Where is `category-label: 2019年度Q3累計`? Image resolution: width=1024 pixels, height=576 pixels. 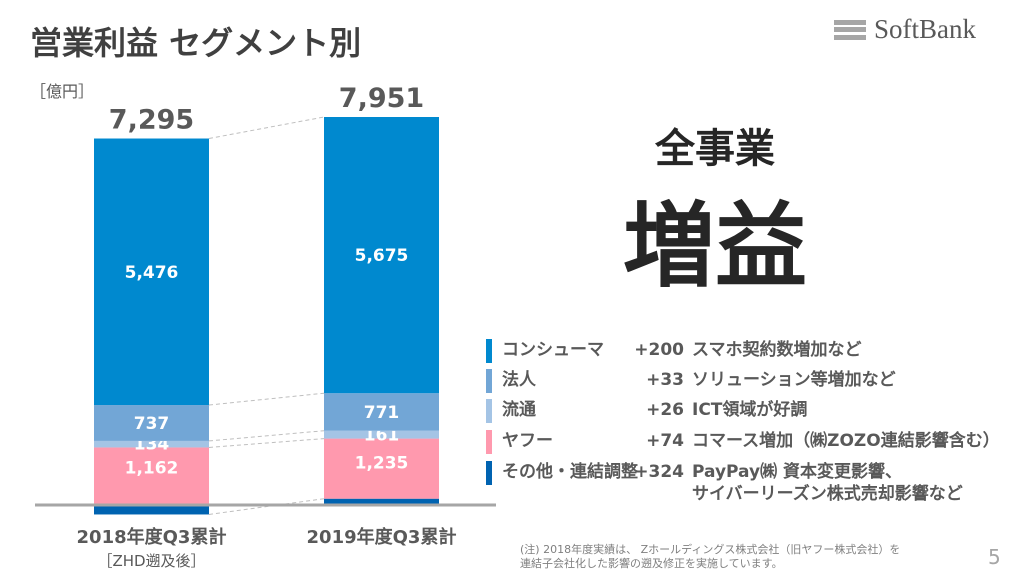 category-label: 2019年度Q3累計 is located at coordinates (382, 537).